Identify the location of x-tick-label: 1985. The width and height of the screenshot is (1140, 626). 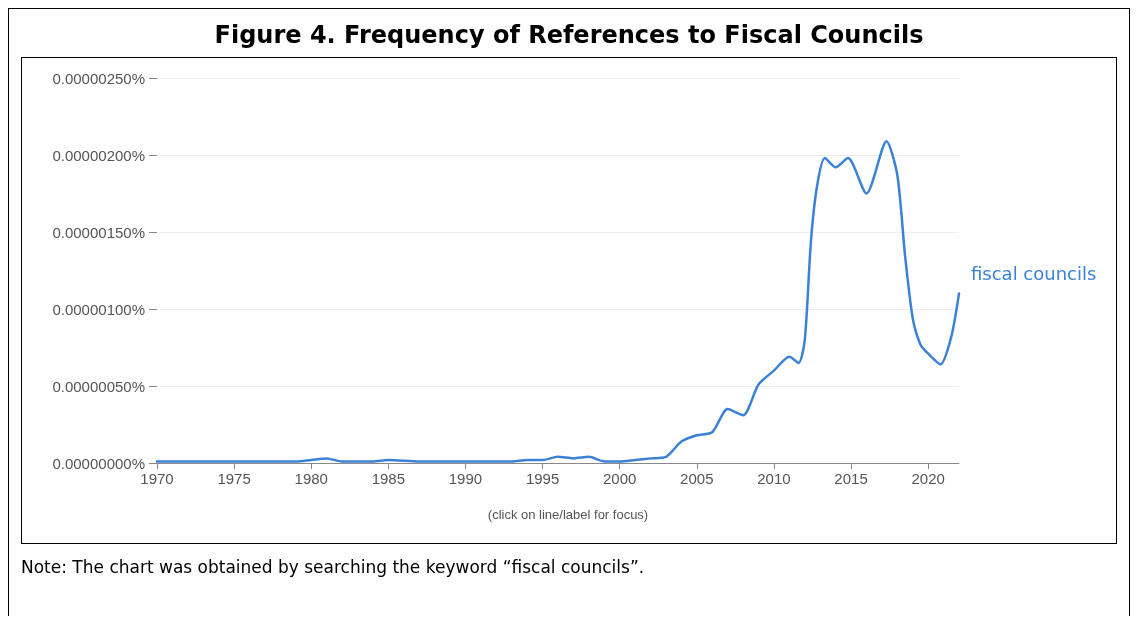
(388, 478).